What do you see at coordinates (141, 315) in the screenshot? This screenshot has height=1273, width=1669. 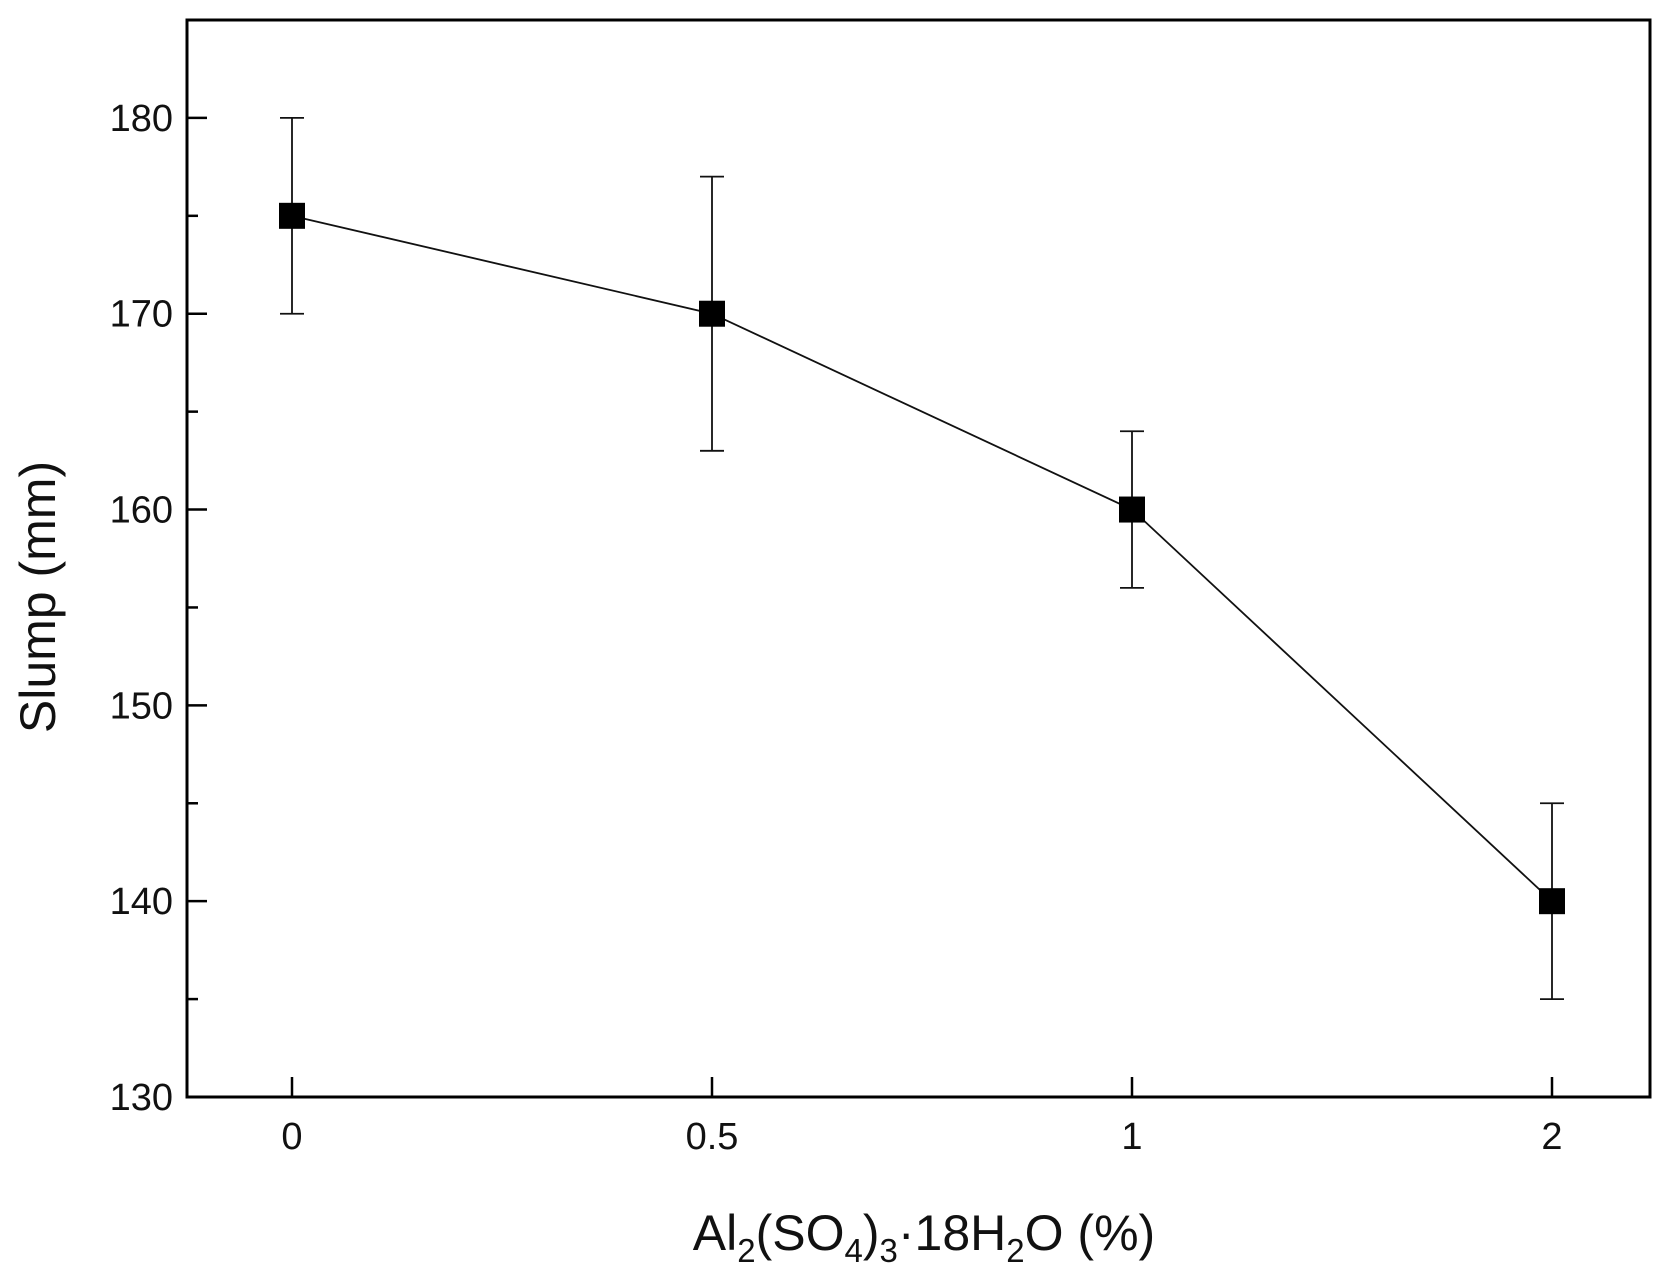 I see `y-tick-label: 170` at bounding box center [141, 315].